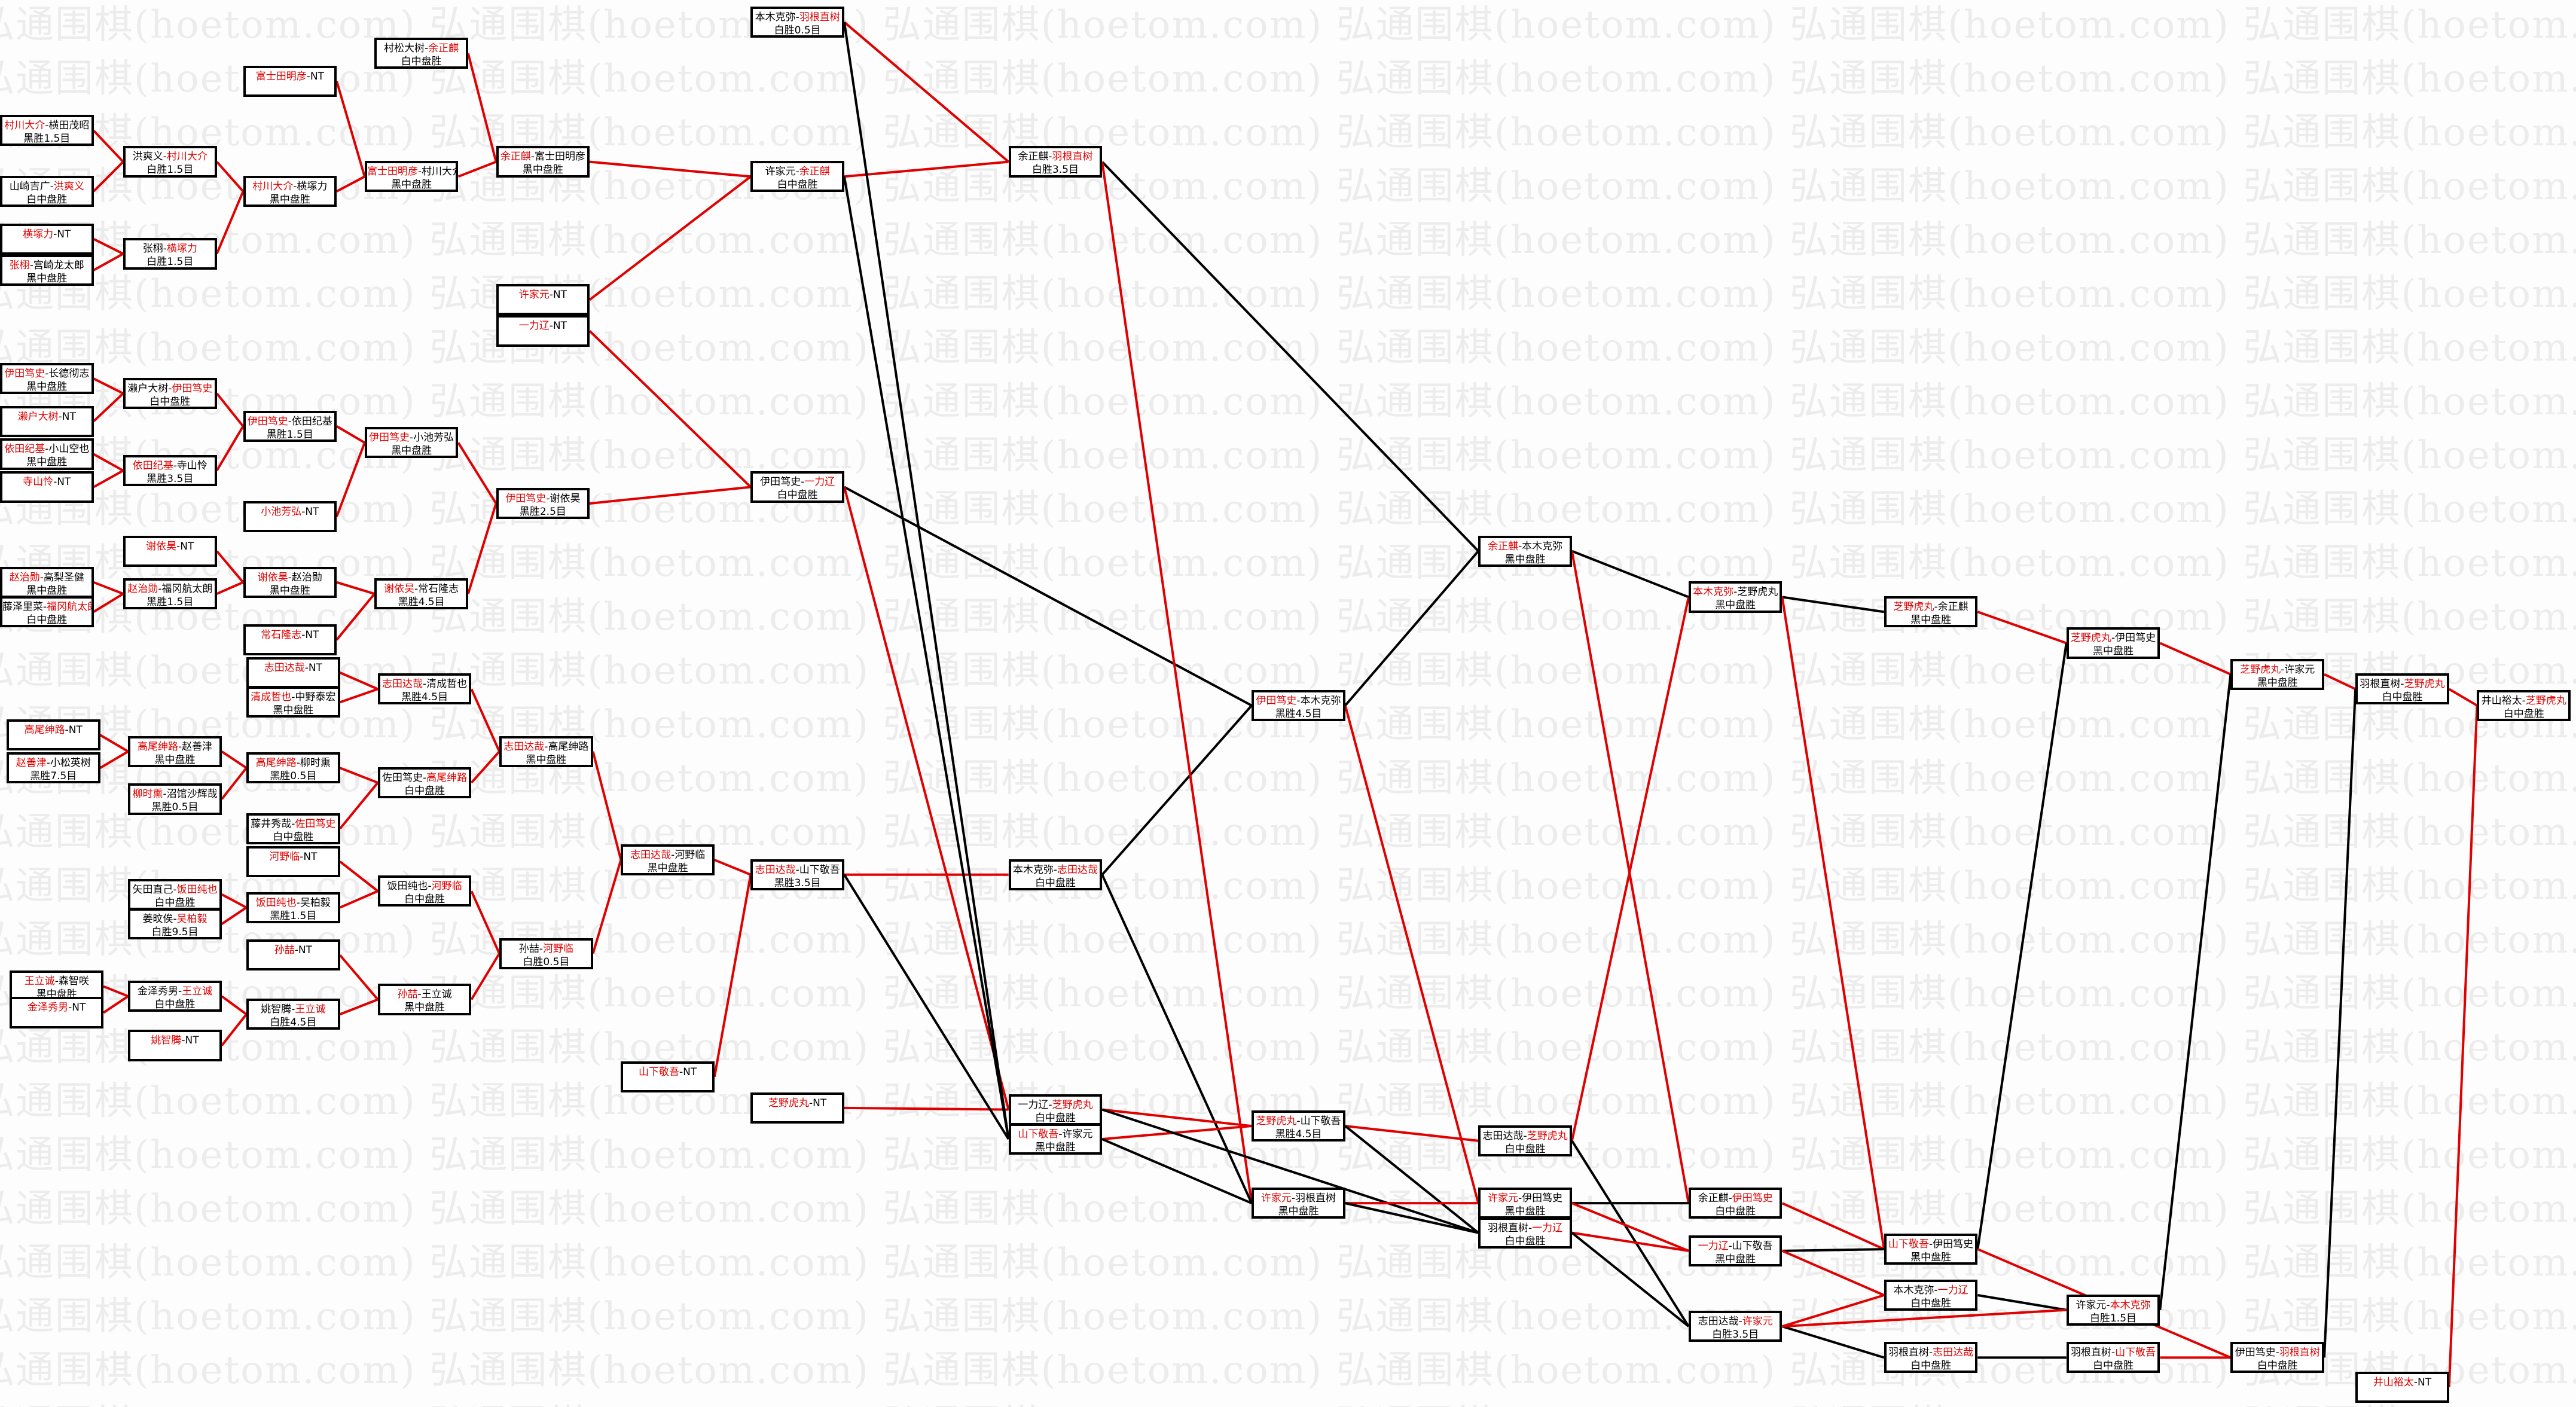 The image size is (2576, 1407). Describe the element at coordinates (170, 551) in the screenshot. I see `bye-box: 谢依昊-NT` at that location.